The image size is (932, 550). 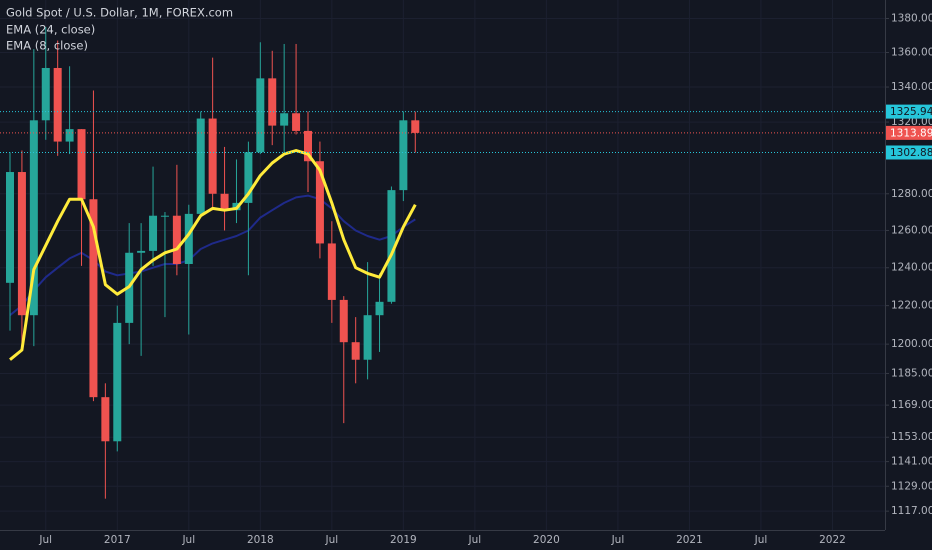 What do you see at coordinates (119, 13) in the screenshot?
I see `chart-title: Gold Spot / U.S. Dollar, 1M, FOREX.com` at bounding box center [119, 13].